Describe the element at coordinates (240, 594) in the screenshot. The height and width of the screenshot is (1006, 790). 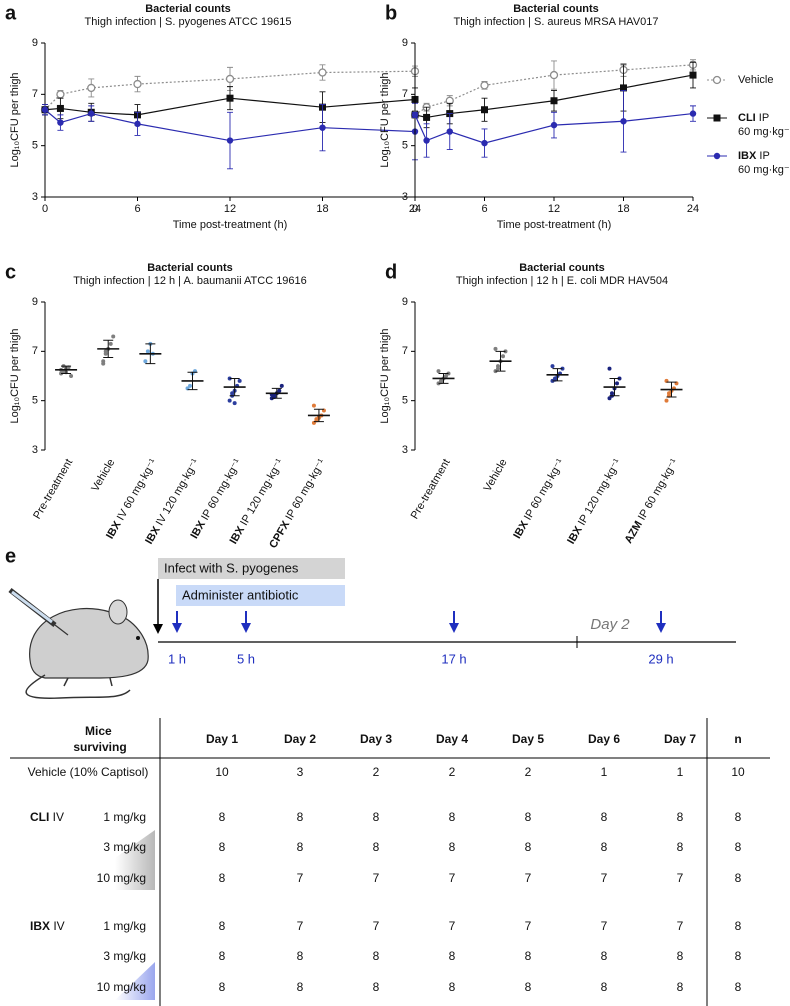
I see `administer-label: Administer antibiotic` at that location.